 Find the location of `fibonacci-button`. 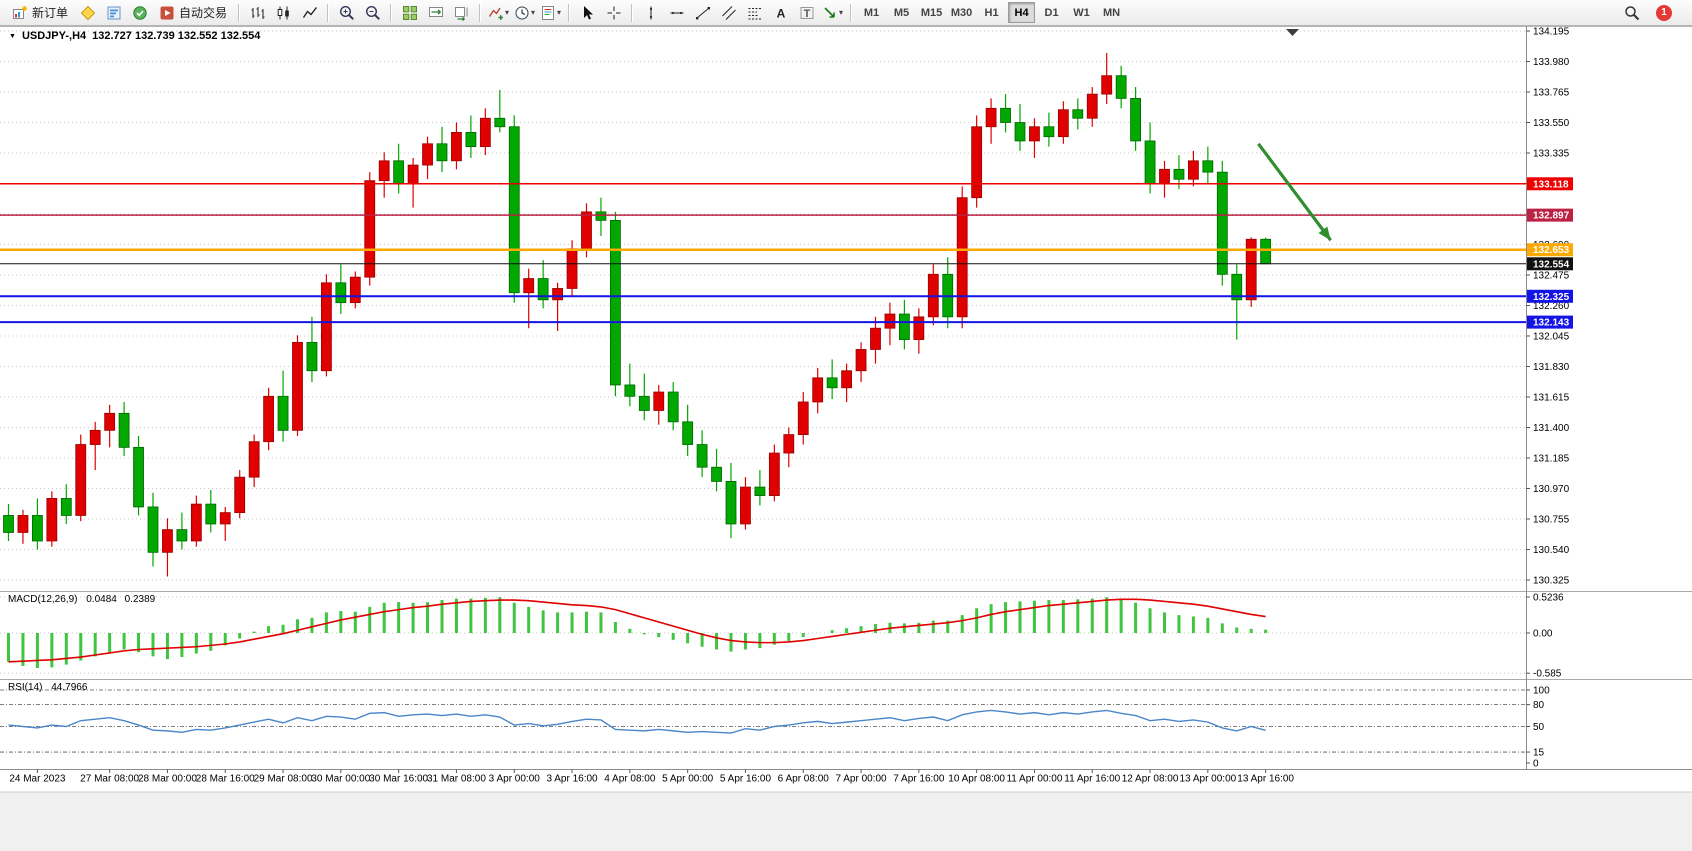

fibonacci-button is located at coordinates (754, 13).